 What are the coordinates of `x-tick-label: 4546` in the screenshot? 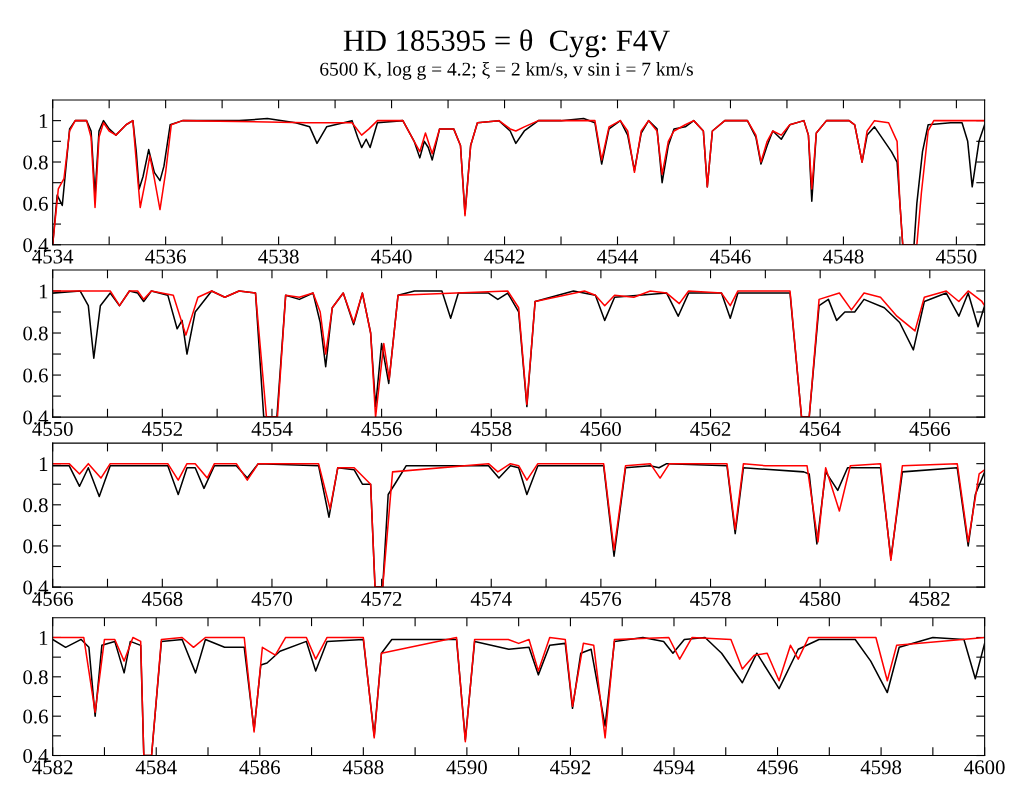 It's located at (730, 256).